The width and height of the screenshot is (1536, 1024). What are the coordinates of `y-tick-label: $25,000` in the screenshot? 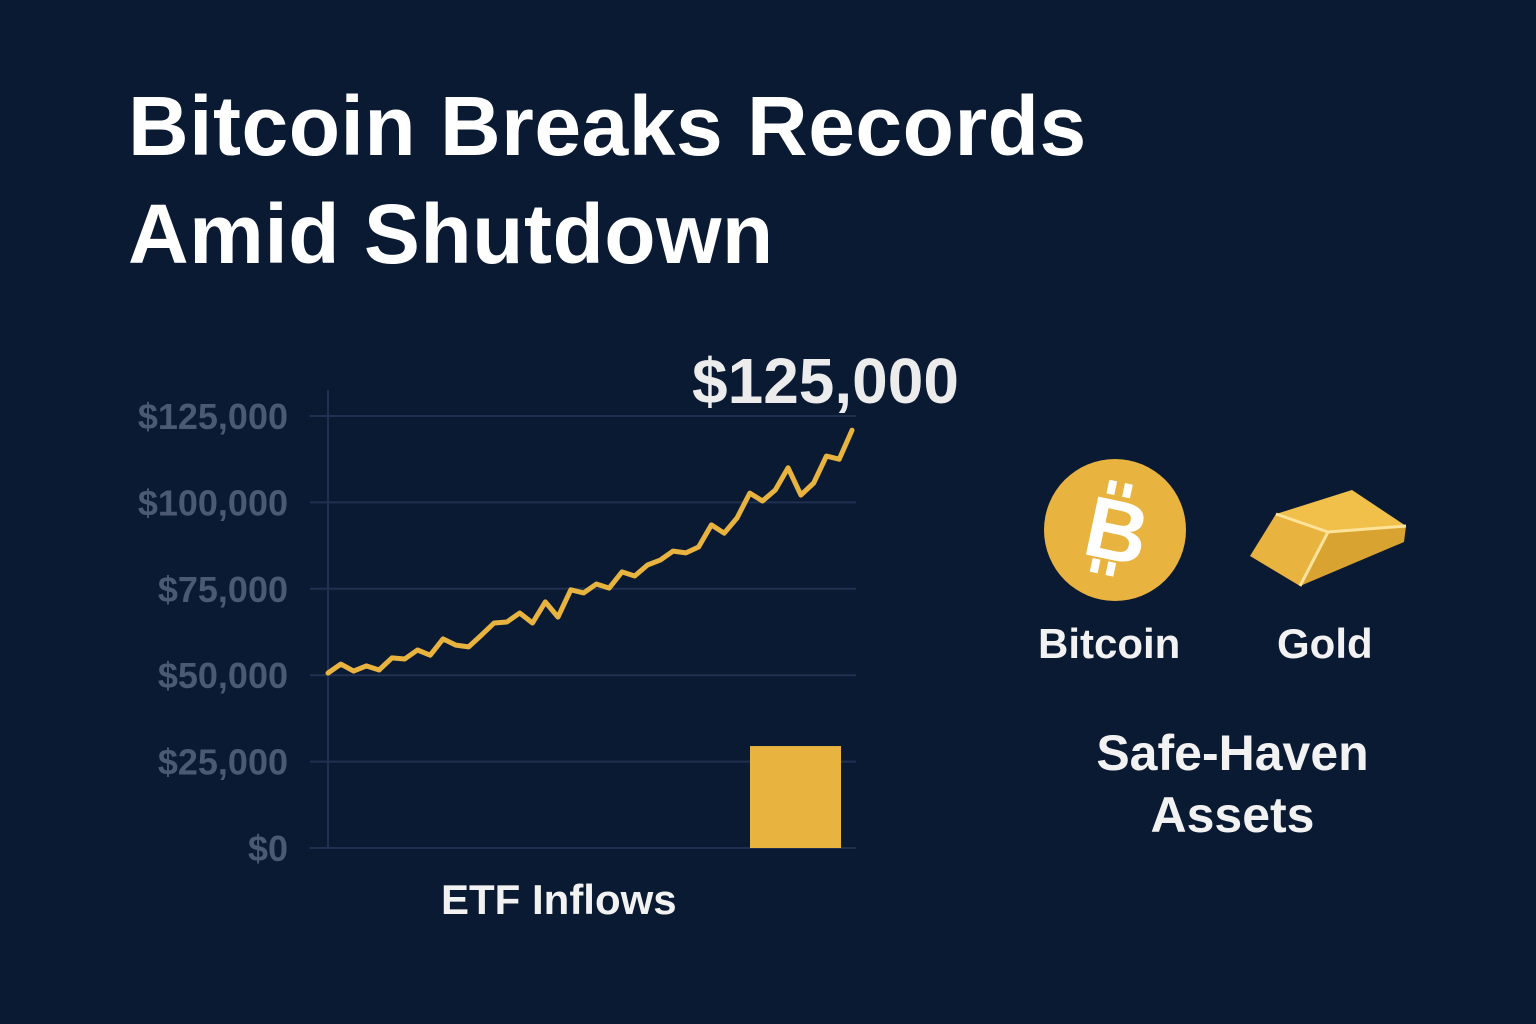 It's located at (223, 762).